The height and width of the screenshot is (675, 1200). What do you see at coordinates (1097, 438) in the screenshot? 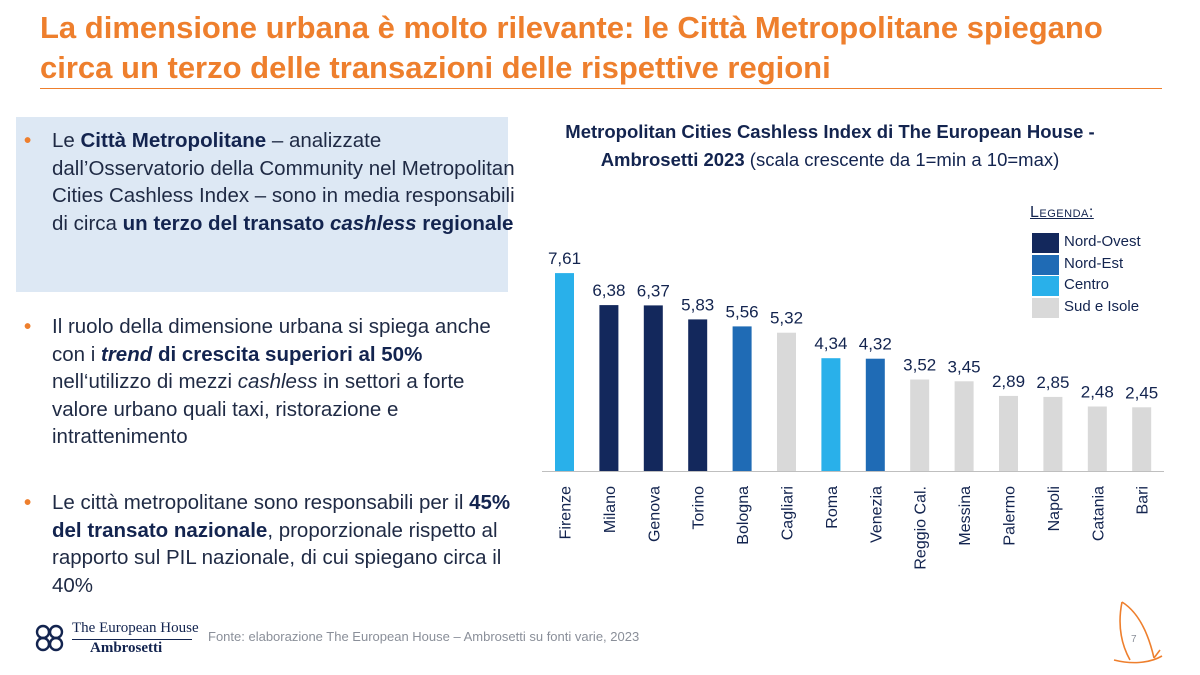
I see `bar-catania` at bounding box center [1097, 438].